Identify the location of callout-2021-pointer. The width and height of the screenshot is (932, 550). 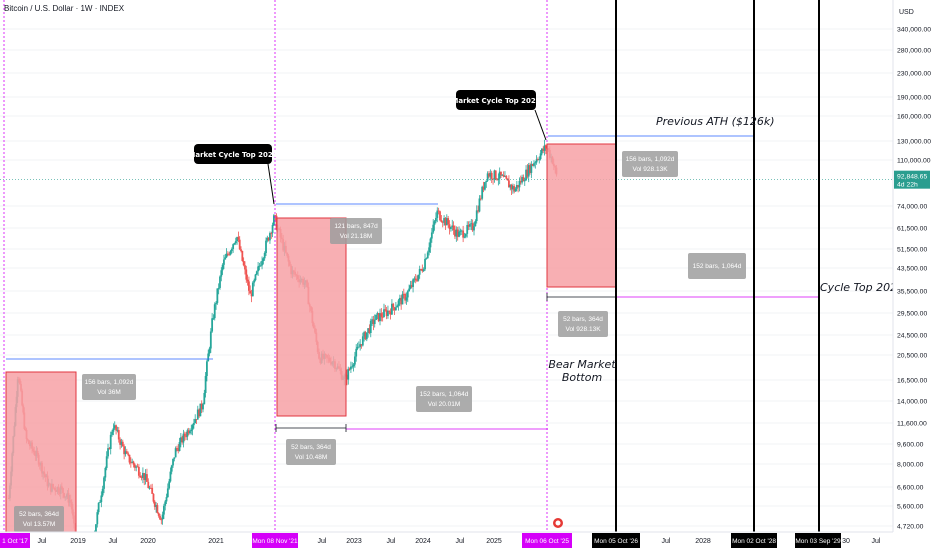
(271, 184).